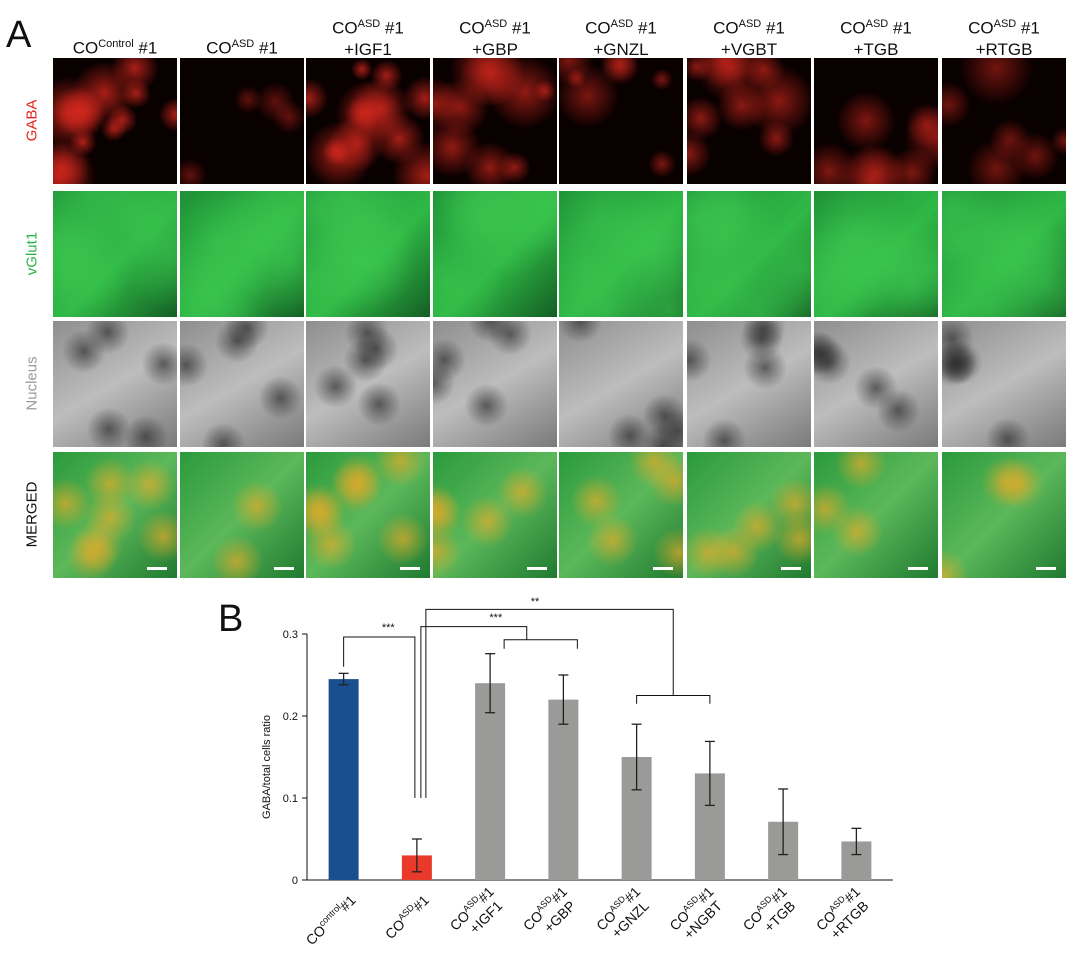  I want to click on x-tick-label: COASD#1+NGBT, so click(695, 912).